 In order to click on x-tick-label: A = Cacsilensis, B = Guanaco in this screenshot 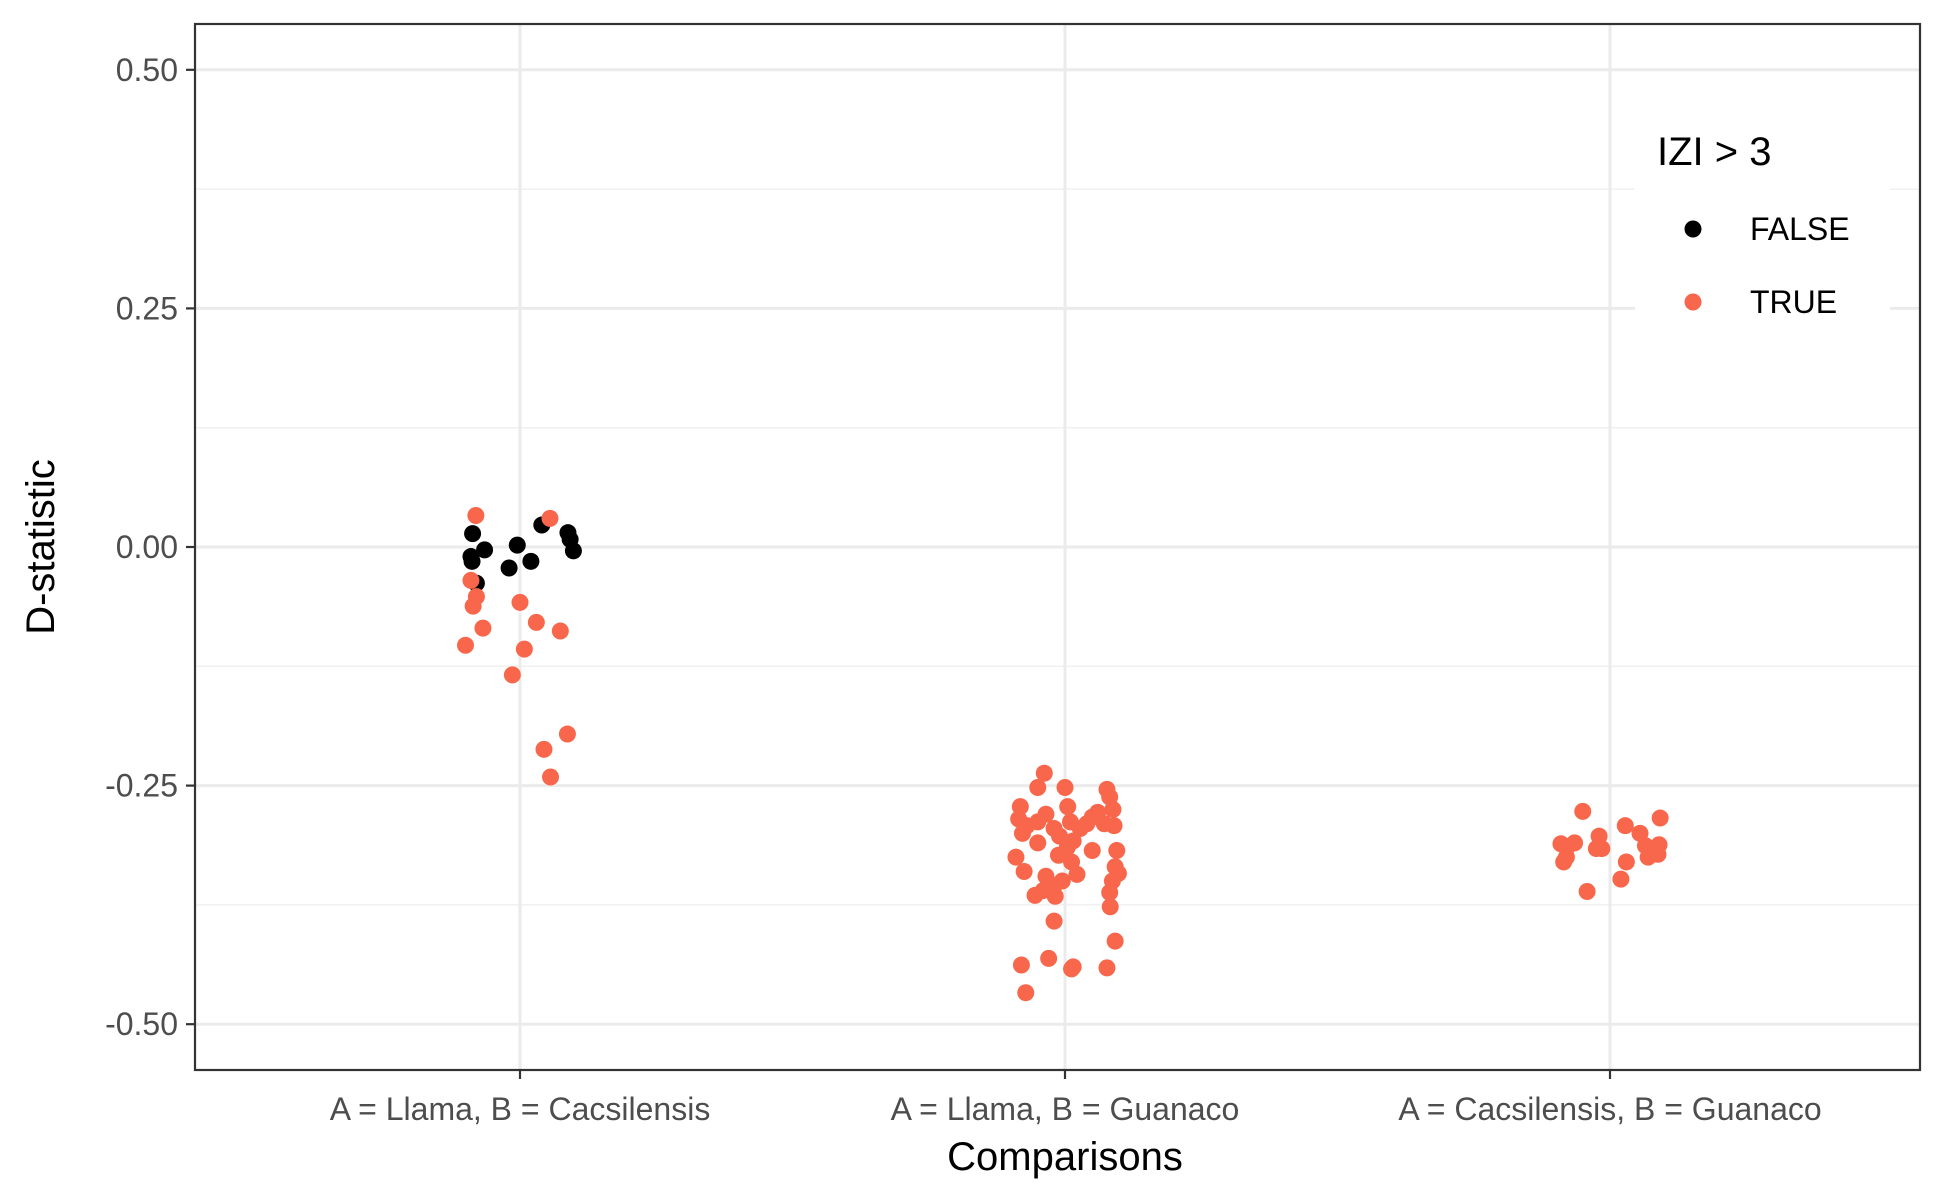, I will do `click(1609, 1109)`.